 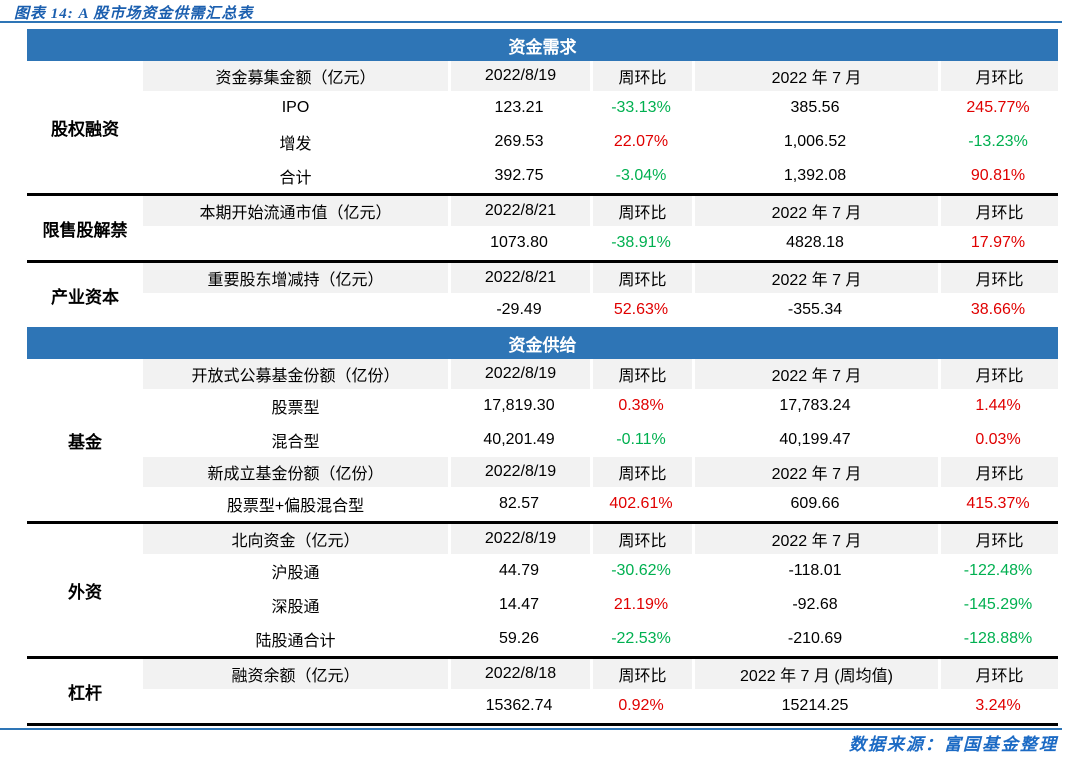 I want to click on figure-title: 图表 14: A 股市场资金供需汇总表, so click(x=134, y=14).